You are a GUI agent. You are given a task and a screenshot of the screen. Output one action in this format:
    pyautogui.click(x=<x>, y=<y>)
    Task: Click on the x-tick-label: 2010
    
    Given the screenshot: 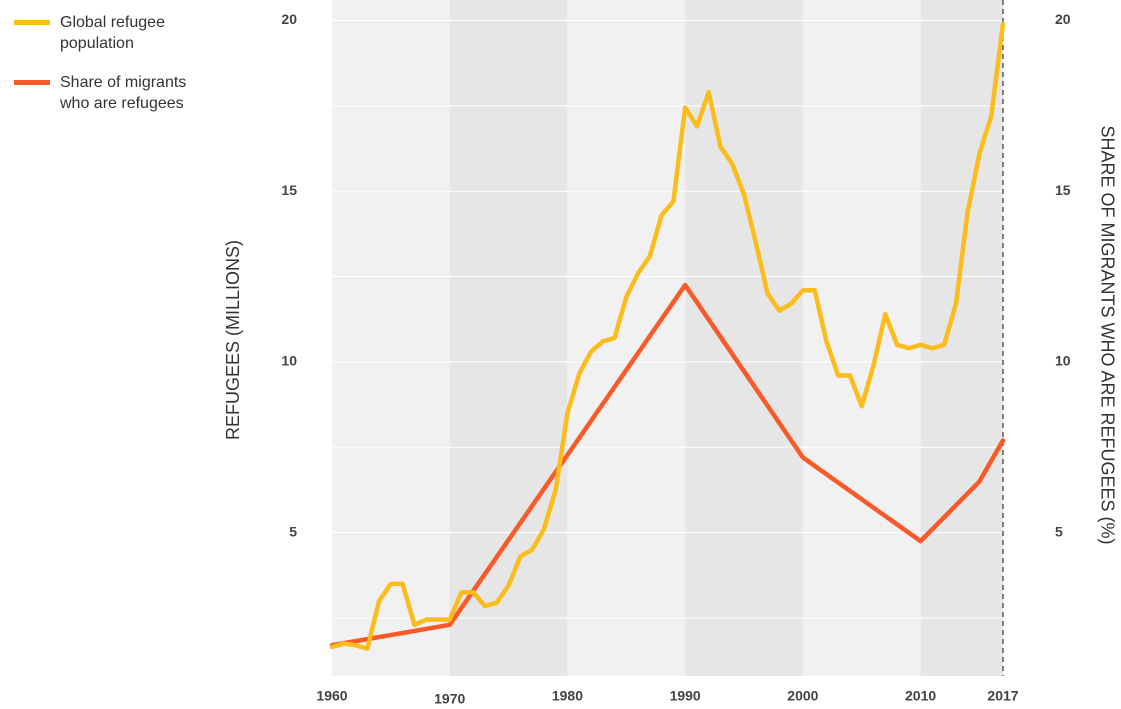 What is the action you would take?
    pyautogui.click(x=920, y=696)
    